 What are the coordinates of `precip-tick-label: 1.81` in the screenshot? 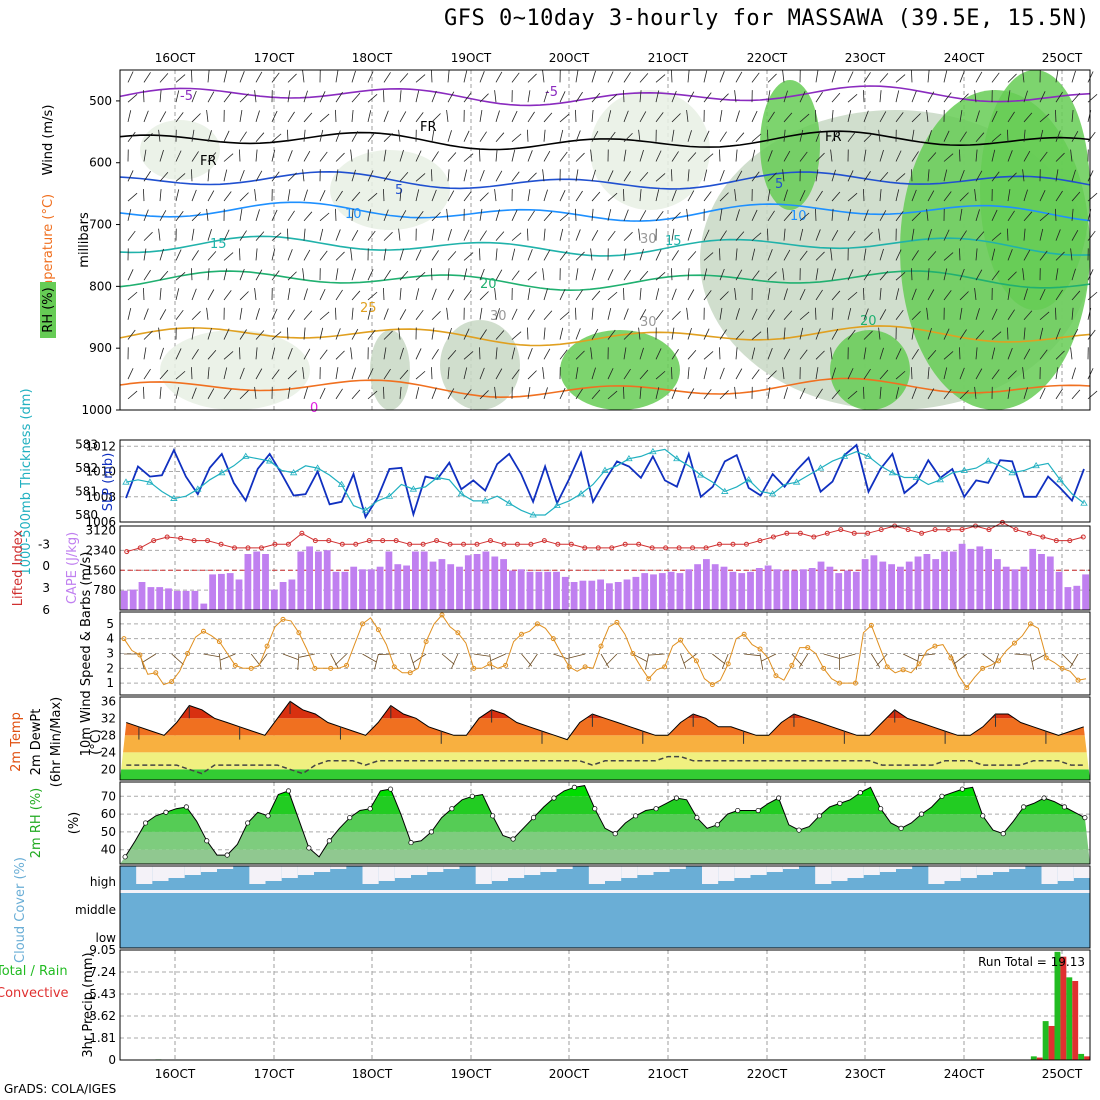 It's located at (102, 1038).